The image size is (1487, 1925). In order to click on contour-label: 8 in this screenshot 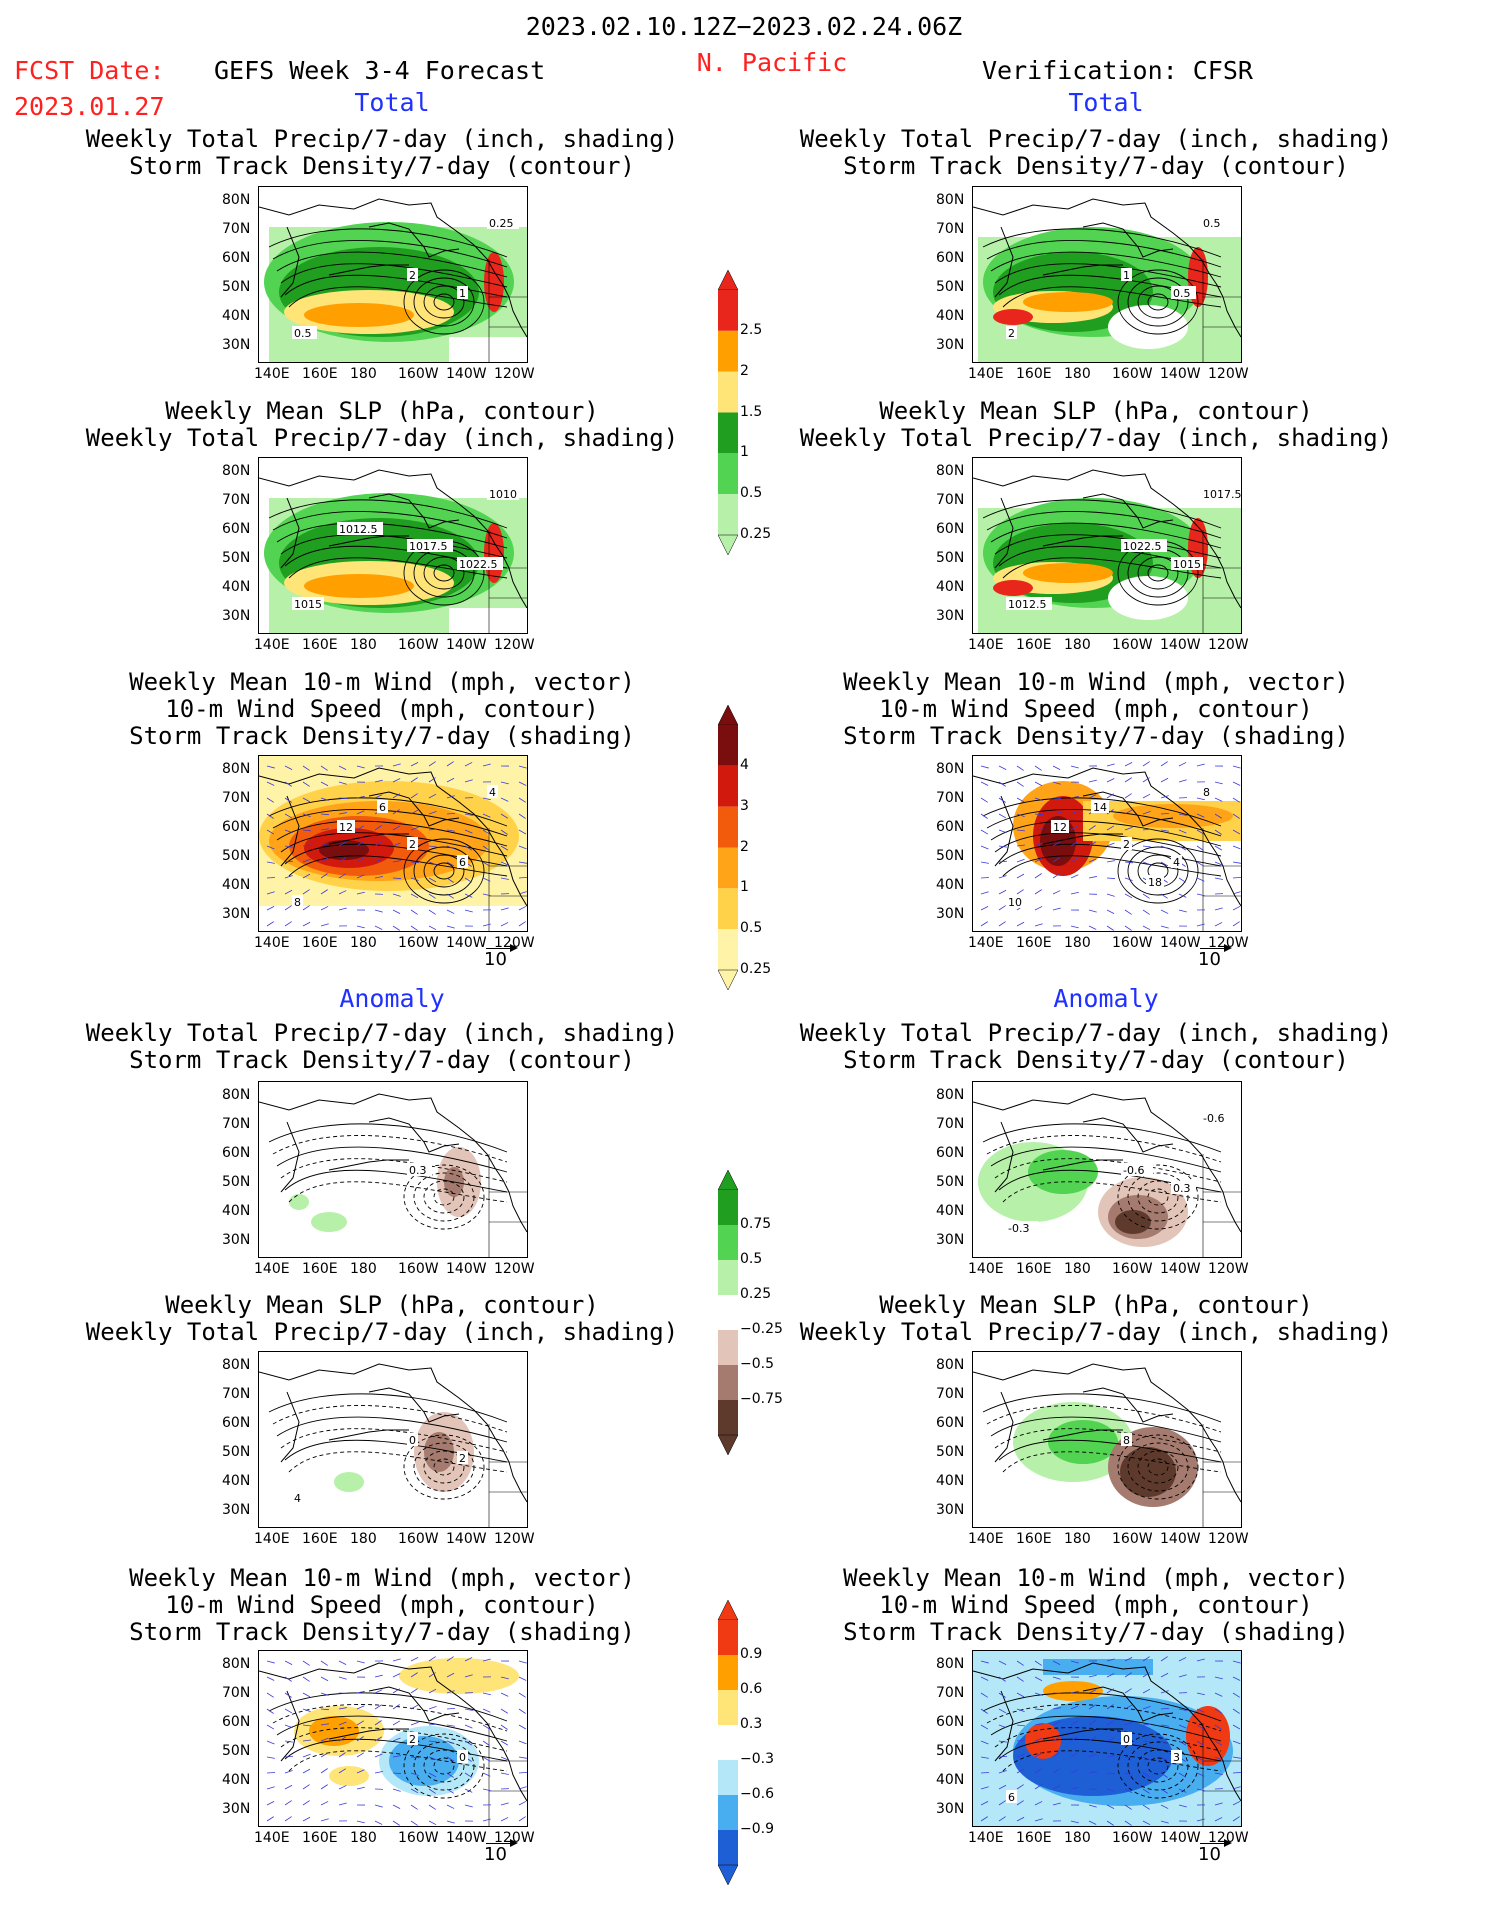, I will do `click(1126, 1440)`.